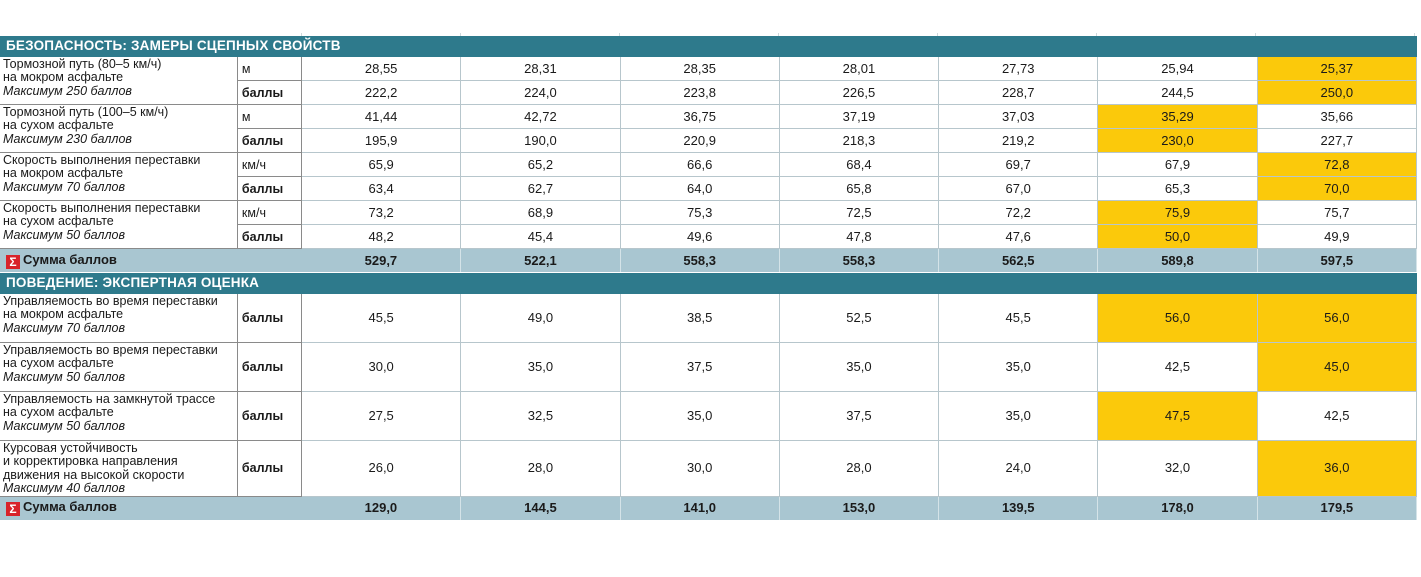  What do you see at coordinates (86, 112) in the screenshot?
I see `metric-label-line: Тормозной путь (100–5 км/ч)` at bounding box center [86, 112].